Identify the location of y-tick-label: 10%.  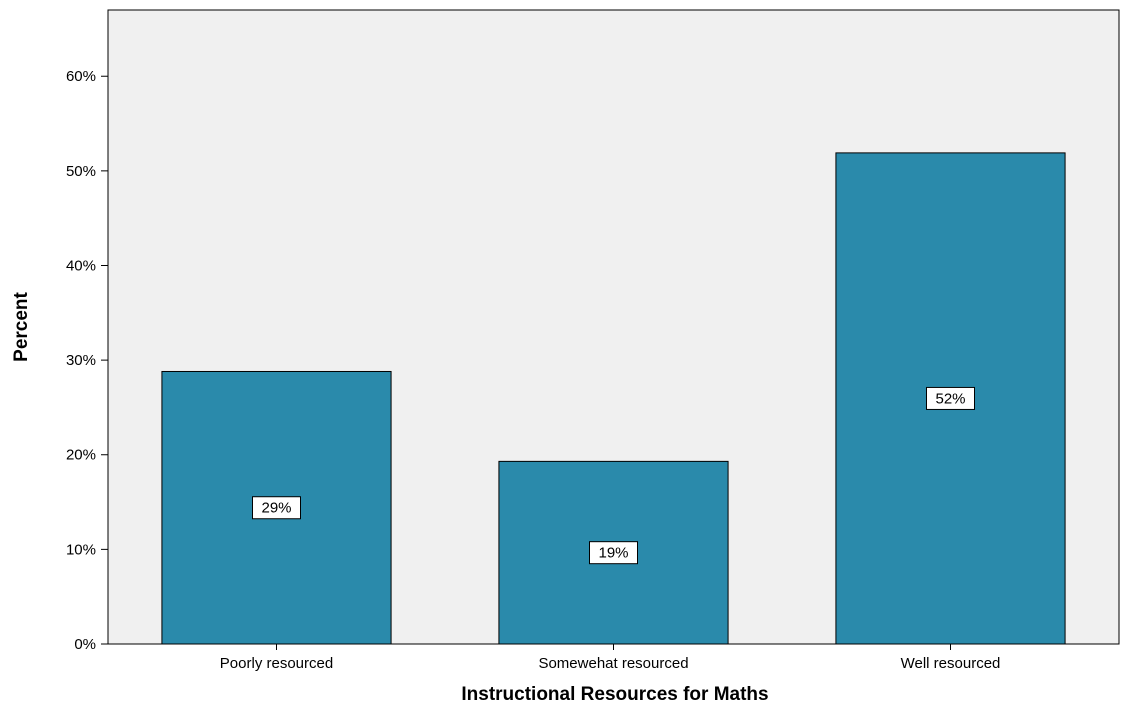
(81, 549).